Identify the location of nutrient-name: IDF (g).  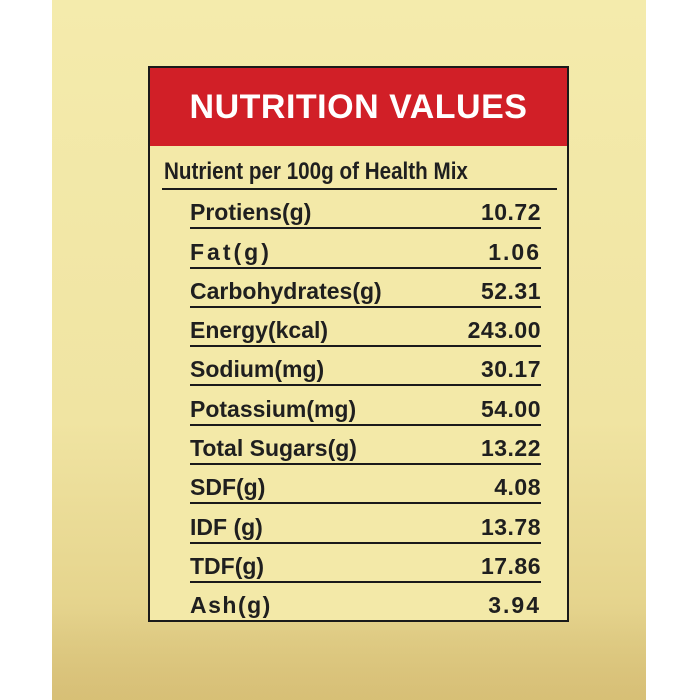
(226, 526).